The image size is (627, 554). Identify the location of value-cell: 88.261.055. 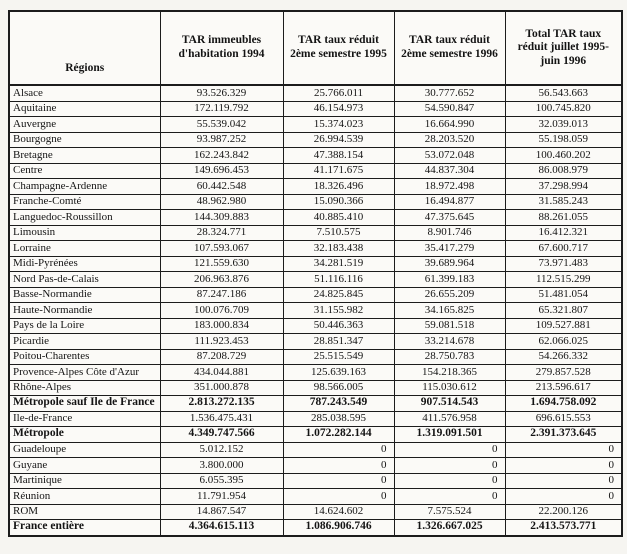
(563, 217).